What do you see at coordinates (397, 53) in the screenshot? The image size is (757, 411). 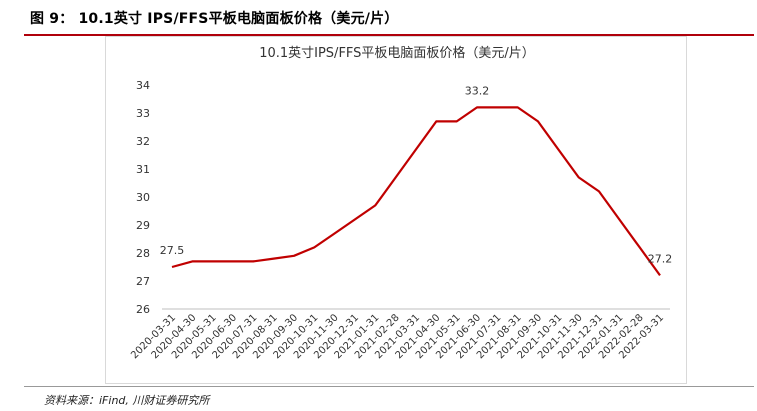 I see `chart-title: 10.1英寸IPS/FFS平板电脑面板价格（美元/片）` at bounding box center [397, 53].